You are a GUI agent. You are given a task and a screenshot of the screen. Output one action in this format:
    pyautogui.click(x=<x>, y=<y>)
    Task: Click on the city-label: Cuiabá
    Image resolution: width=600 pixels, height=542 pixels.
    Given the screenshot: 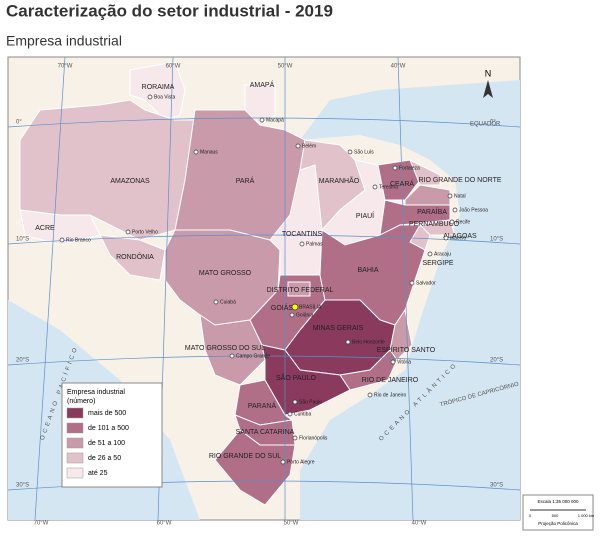 What is the action you would take?
    pyautogui.click(x=228, y=302)
    